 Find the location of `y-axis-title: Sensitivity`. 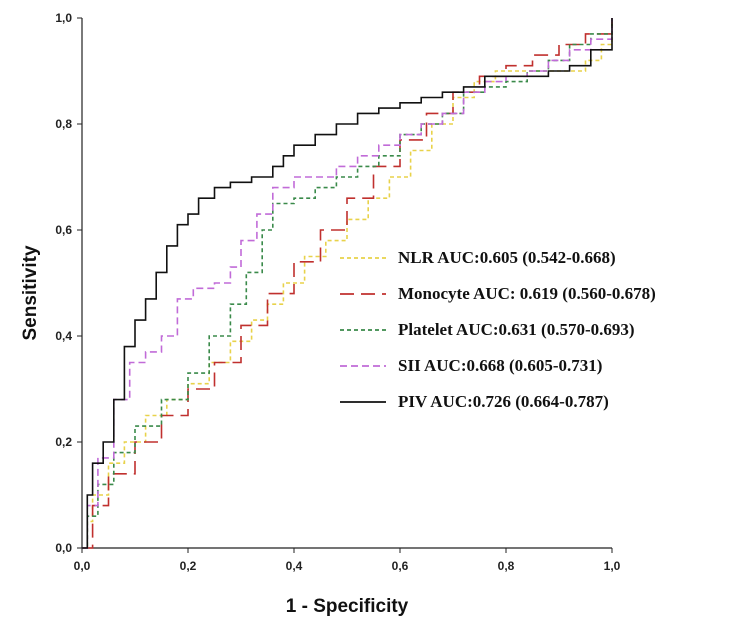

y-axis-title: Sensitivity is located at coordinates (30, 292).